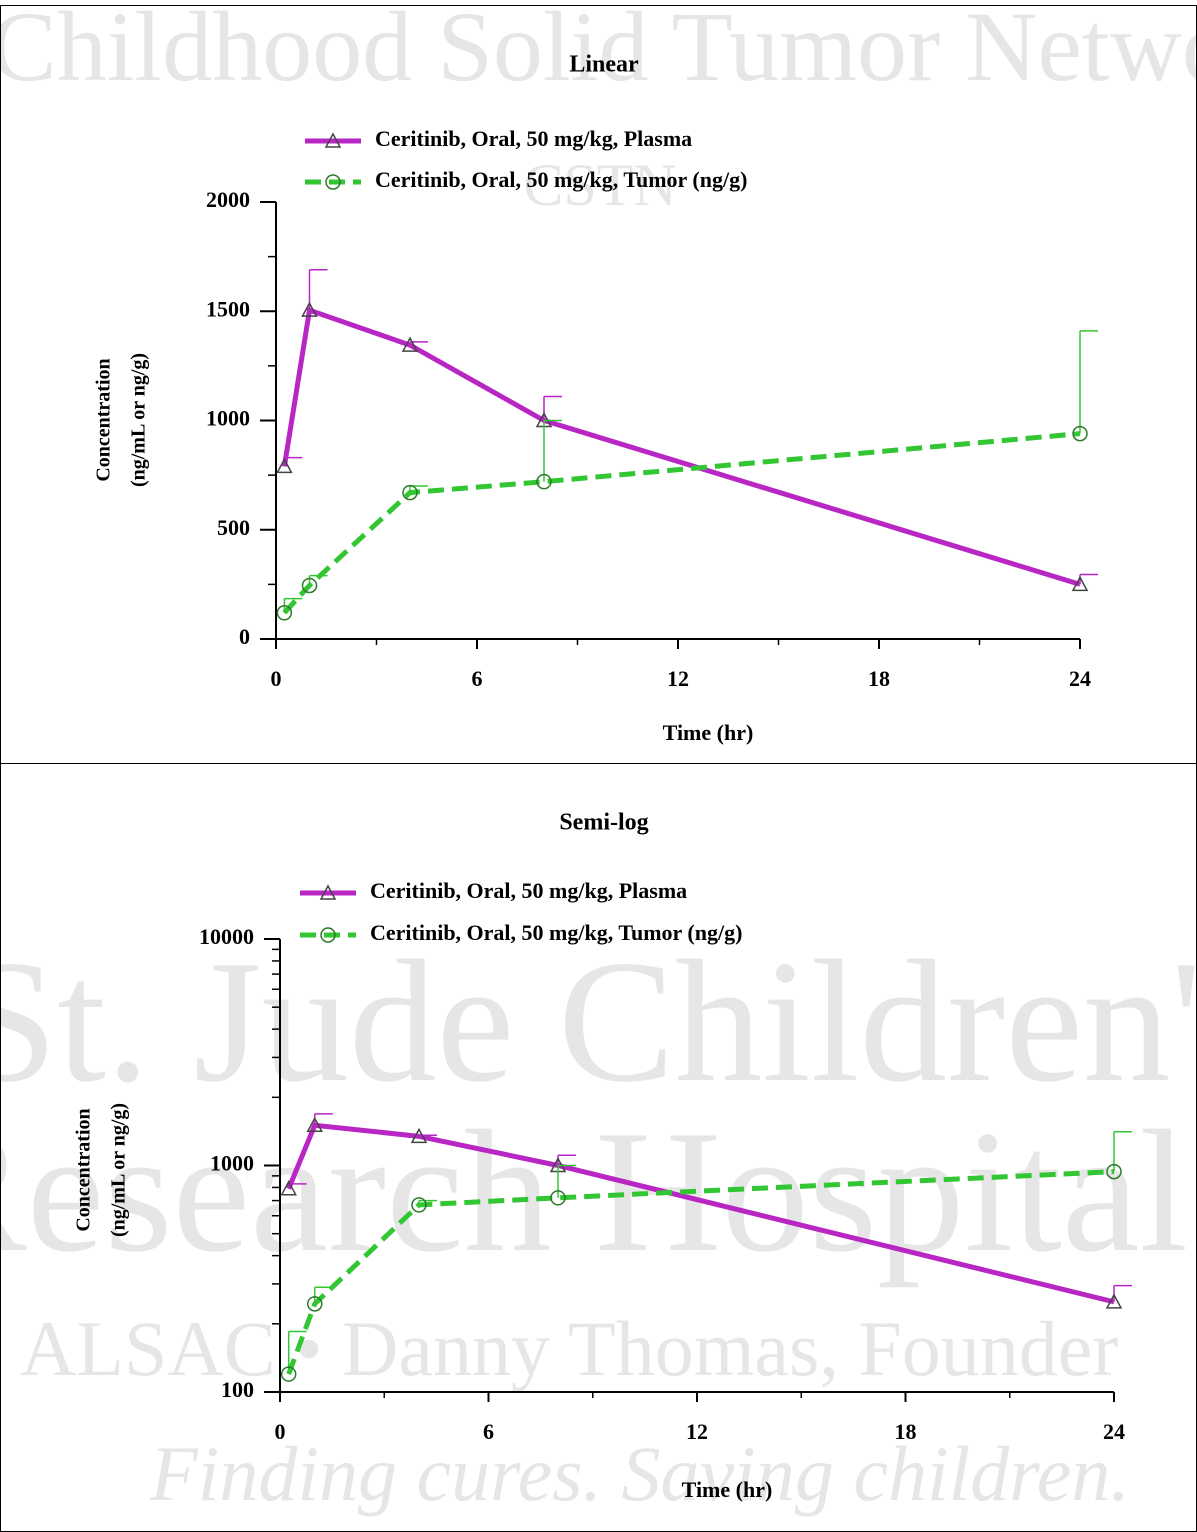 This screenshot has width=1197, height=1532. Describe the element at coordinates (228, 199) in the screenshot. I see `y-tick-label: 2000` at that location.